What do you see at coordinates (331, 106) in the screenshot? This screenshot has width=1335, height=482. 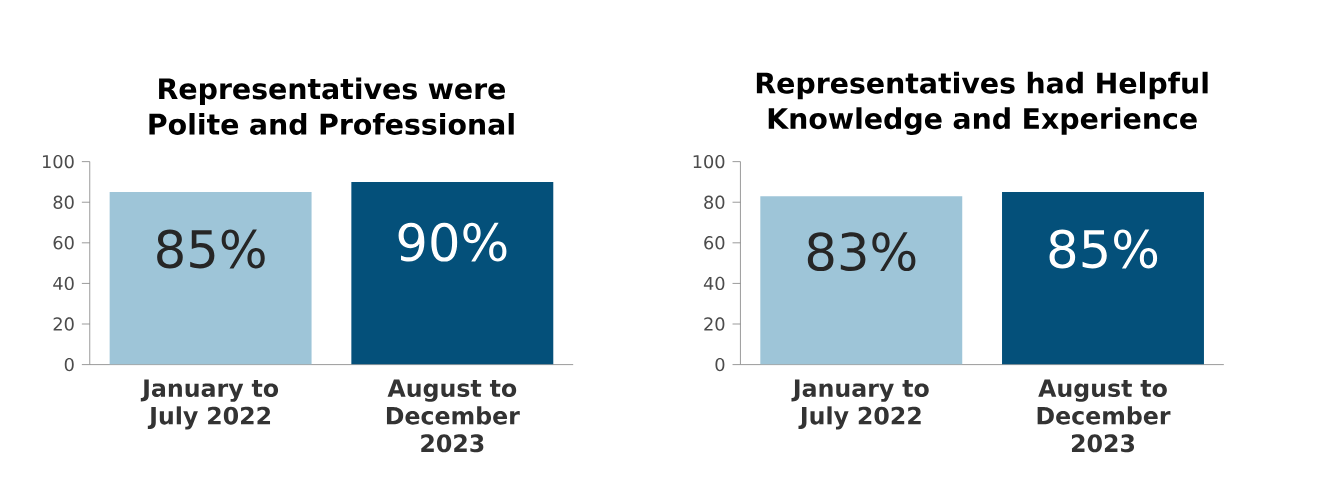 I see `chart-title: Representatives were Polite and Professional` at bounding box center [331, 106].